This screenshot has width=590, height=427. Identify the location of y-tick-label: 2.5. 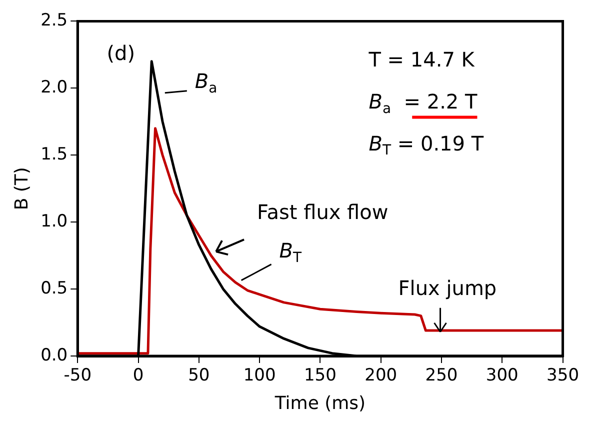
(54, 20).